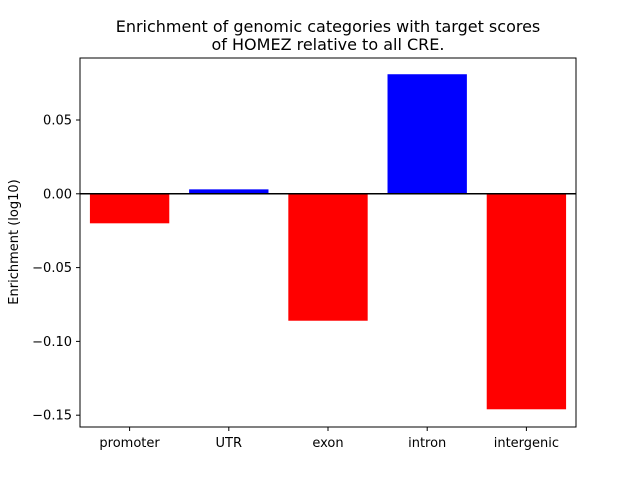 This screenshot has height=480, width=640. I want to click on y-tick-label: 0.05, so click(57, 120).